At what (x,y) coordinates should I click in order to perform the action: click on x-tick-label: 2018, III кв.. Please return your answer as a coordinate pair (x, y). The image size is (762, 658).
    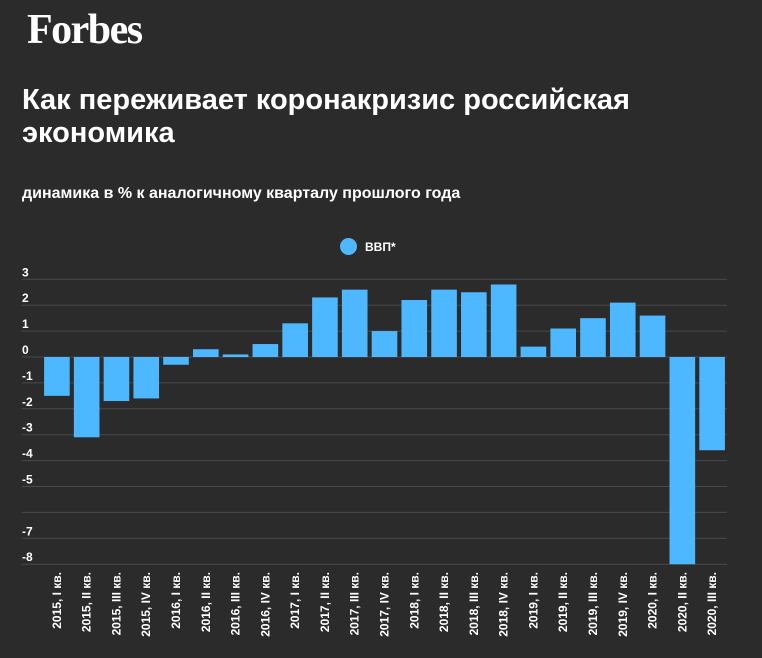
    Looking at the image, I should click on (474, 603).